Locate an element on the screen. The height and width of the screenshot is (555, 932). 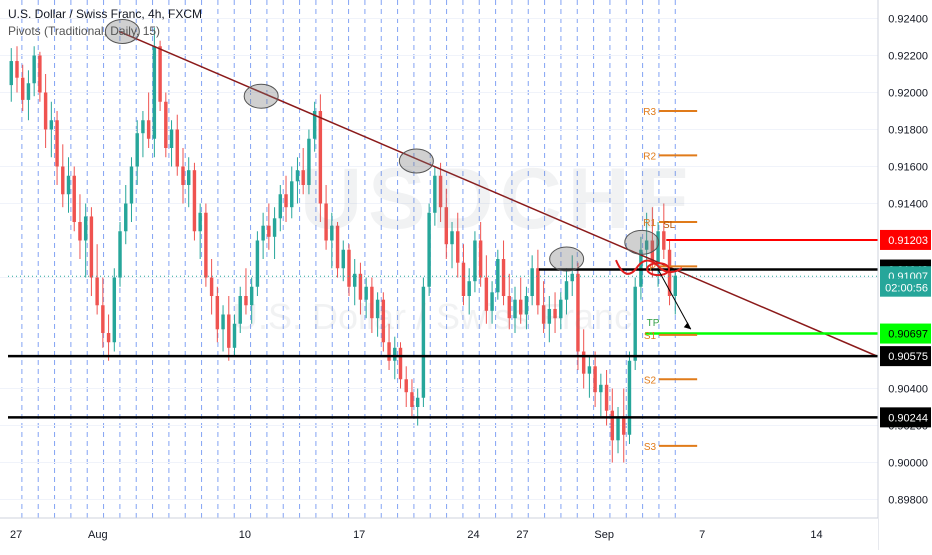
price-badge-label: 0.90697 is located at coordinates (908, 335).